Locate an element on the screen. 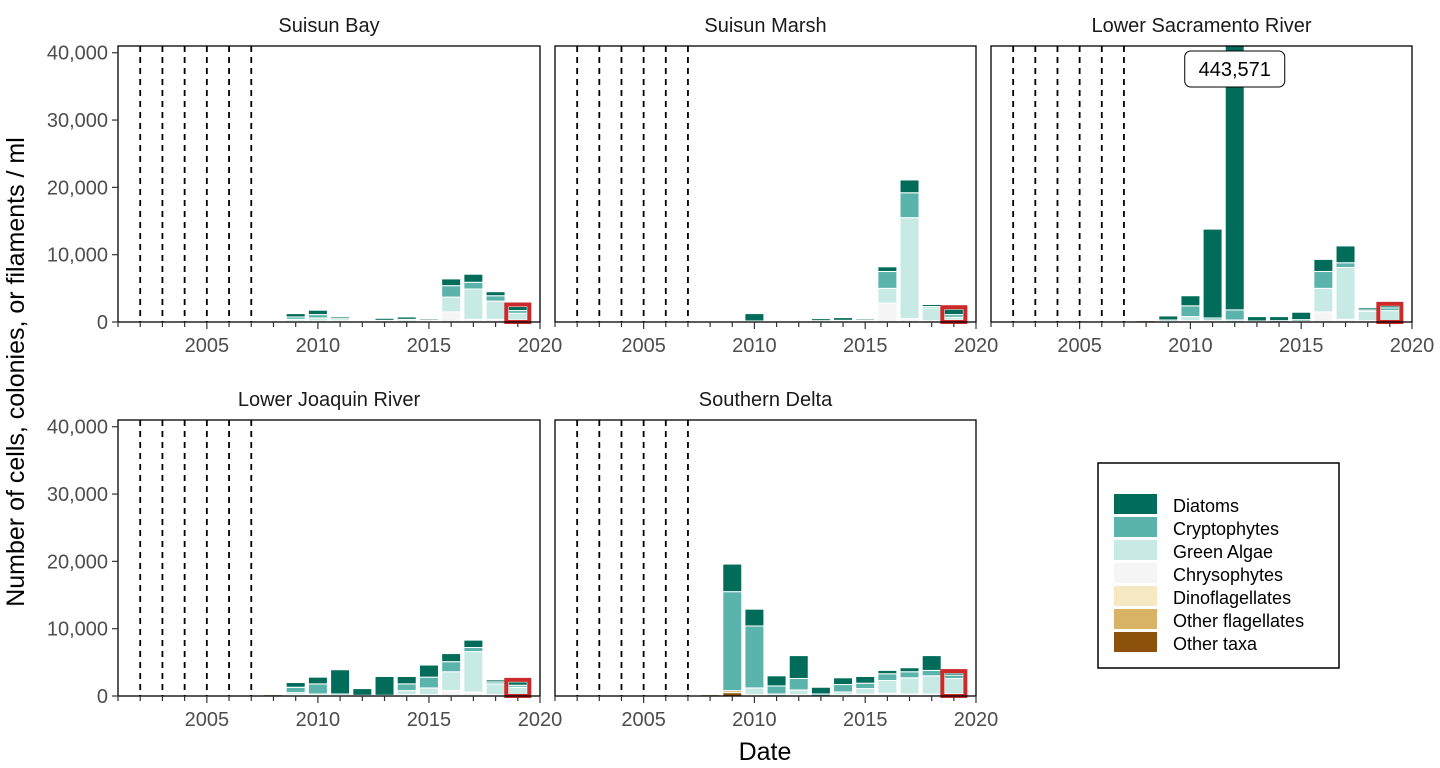 This screenshot has height=768, width=1440. panel-suisun-marsh: Suisun Marsh 2005 2010 2015 2020 is located at coordinates (776, 186).